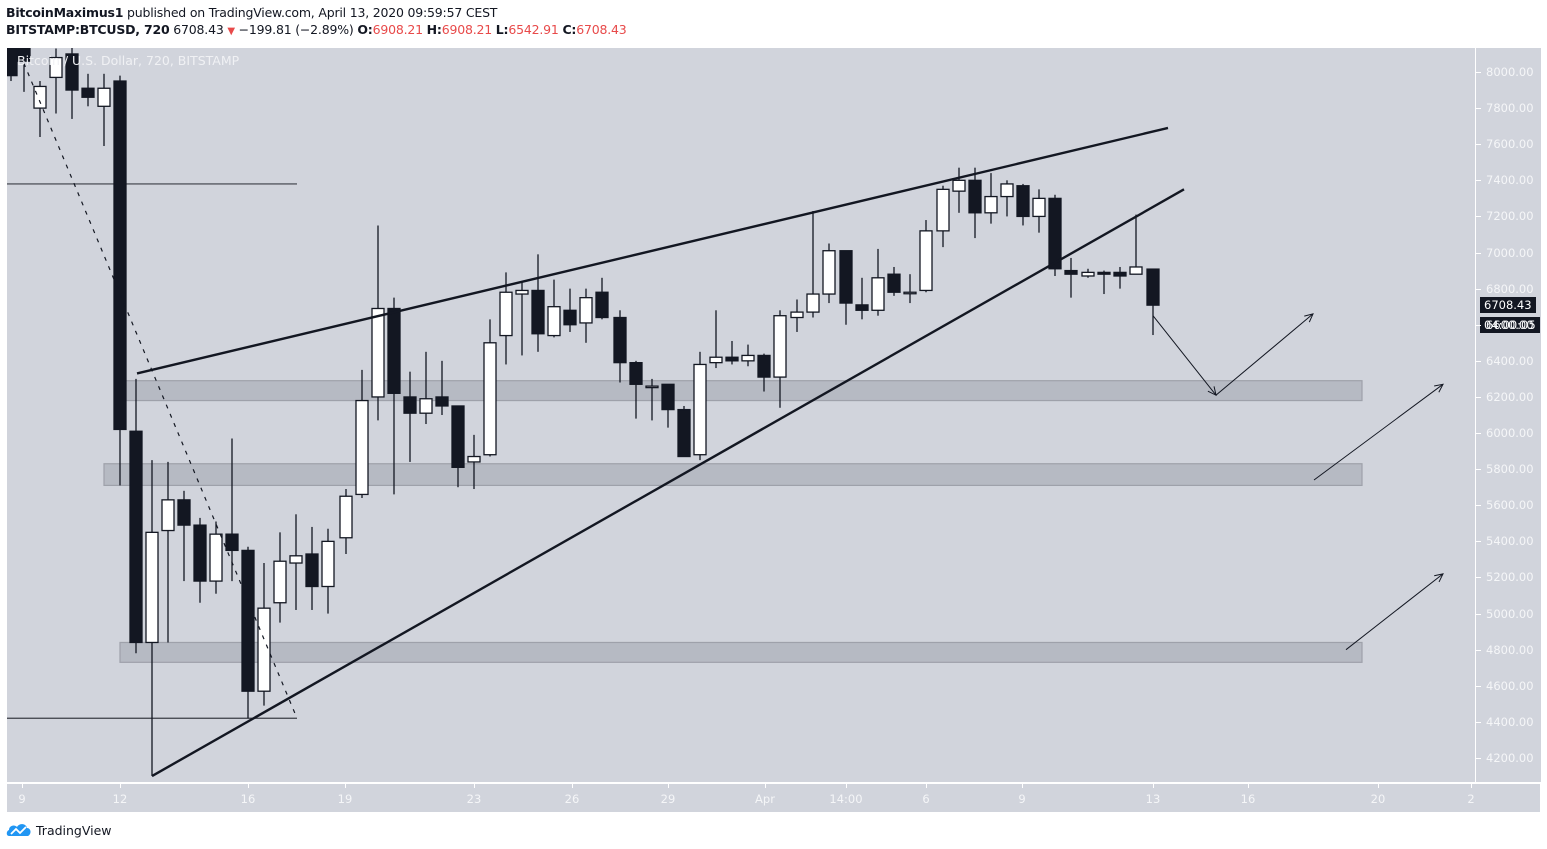  Describe the element at coordinates (1510, 216) in the screenshot. I see `y-tick-label: 7200.00` at that location.